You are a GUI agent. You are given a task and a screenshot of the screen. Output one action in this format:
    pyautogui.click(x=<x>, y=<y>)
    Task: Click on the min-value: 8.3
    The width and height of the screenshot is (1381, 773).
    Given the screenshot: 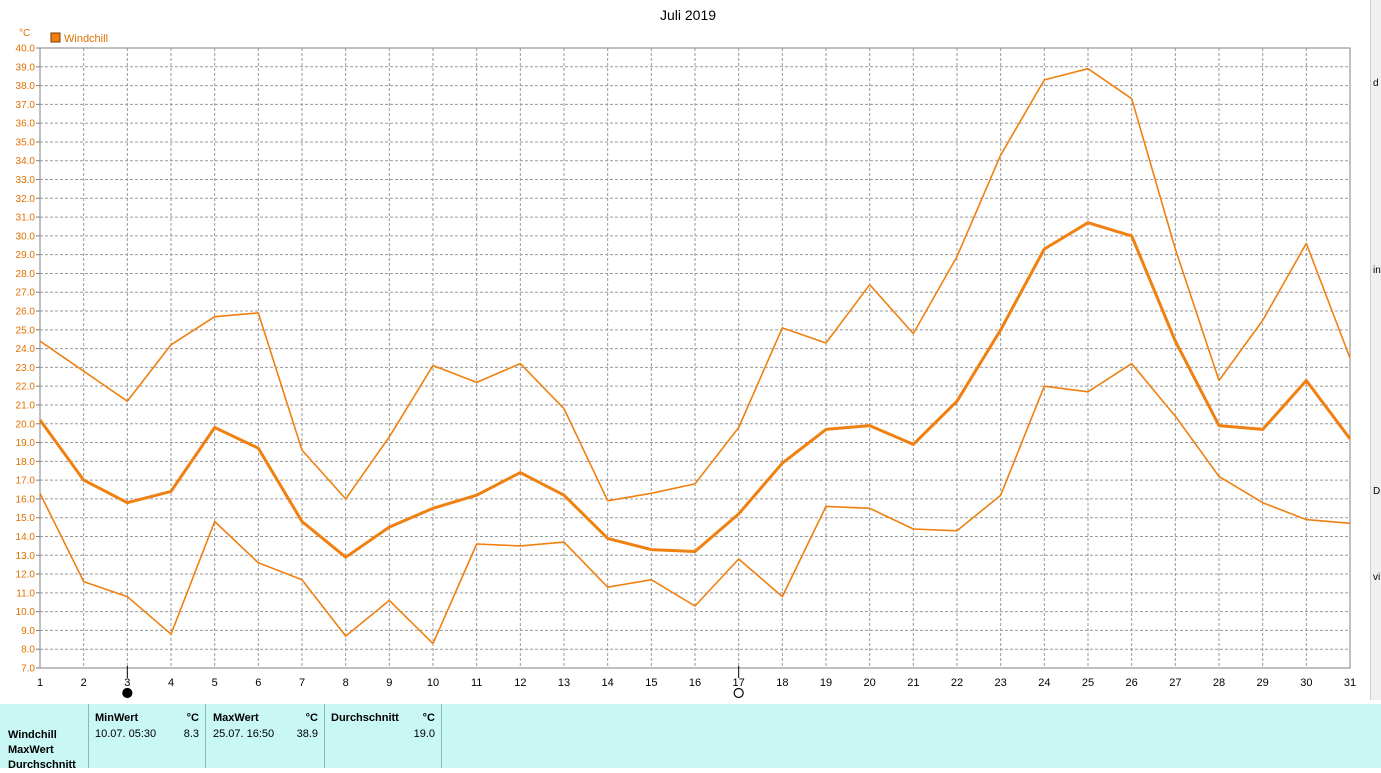 What is the action you would take?
    pyautogui.click(x=191, y=734)
    